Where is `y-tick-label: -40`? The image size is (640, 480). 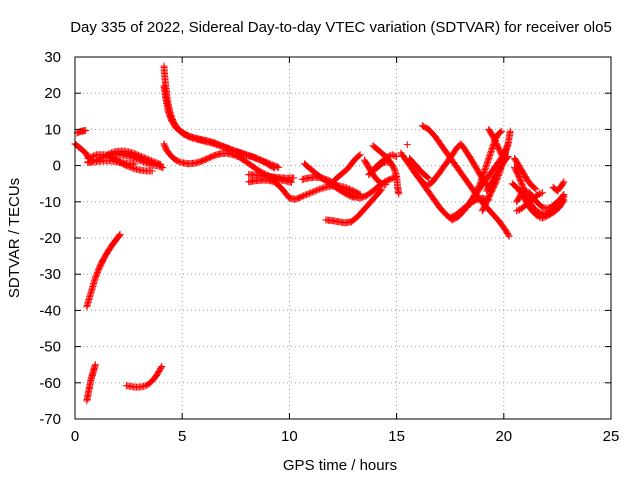 y-tick-label: -40 is located at coordinates (50, 310).